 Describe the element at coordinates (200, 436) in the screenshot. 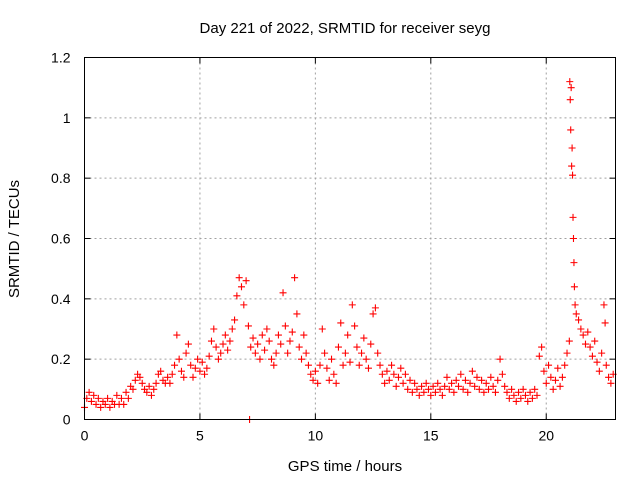

I see `x-tick-label: 5` at that location.